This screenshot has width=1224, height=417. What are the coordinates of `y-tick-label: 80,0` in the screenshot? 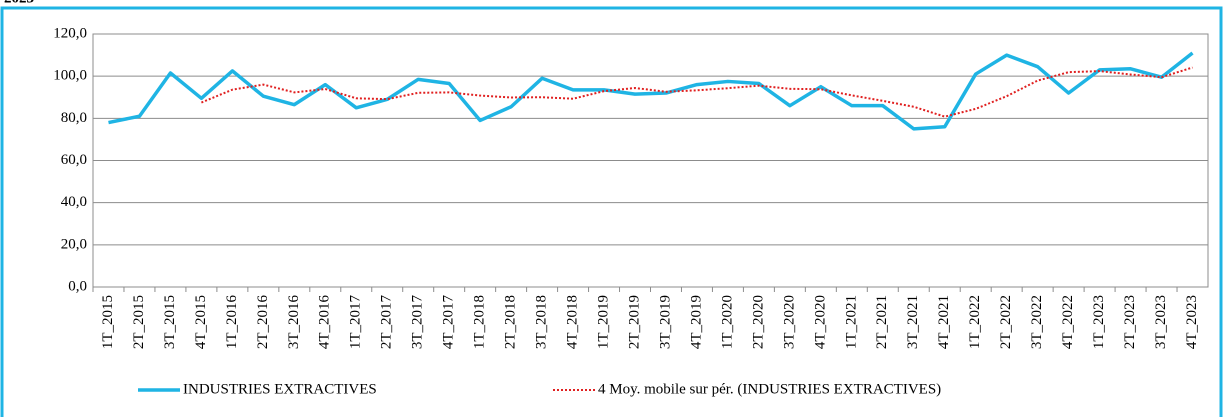 It's located at (74, 118).